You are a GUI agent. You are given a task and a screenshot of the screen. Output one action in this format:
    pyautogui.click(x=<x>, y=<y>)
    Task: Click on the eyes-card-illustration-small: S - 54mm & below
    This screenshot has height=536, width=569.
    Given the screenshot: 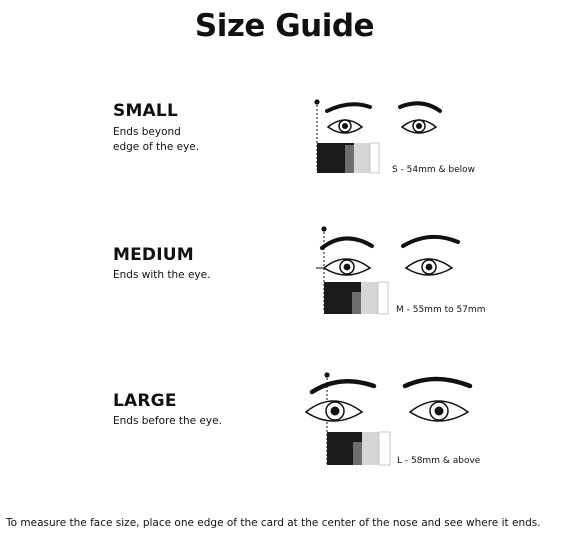 What is the action you would take?
    pyautogui.click(x=420, y=145)
    